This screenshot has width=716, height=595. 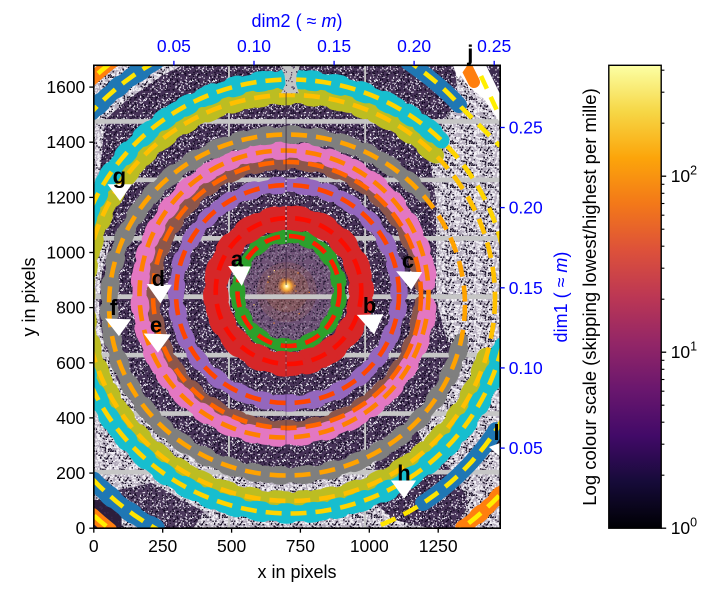 I want to click on svg-text: 1600, so click(x=65, y=87).